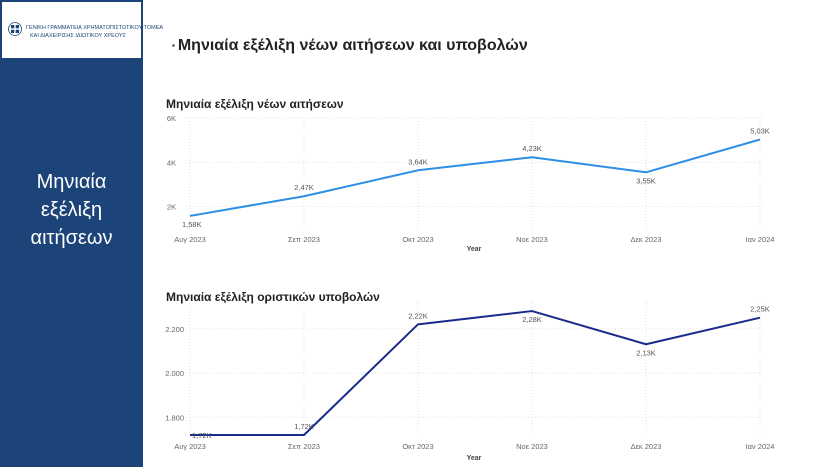 The width and height of the screenshot is (831, 467). I want to click on y-tick-label: 2K, so click(171, 207).